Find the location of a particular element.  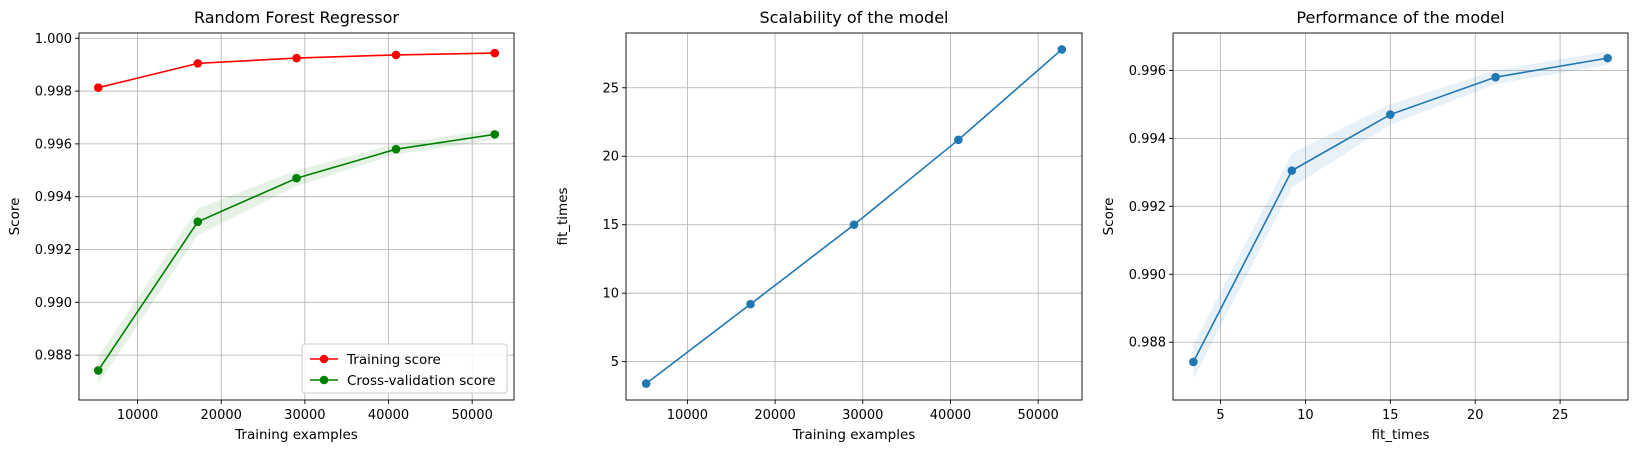

x-tick-label: 25 is located at coordinates (1560, 415).